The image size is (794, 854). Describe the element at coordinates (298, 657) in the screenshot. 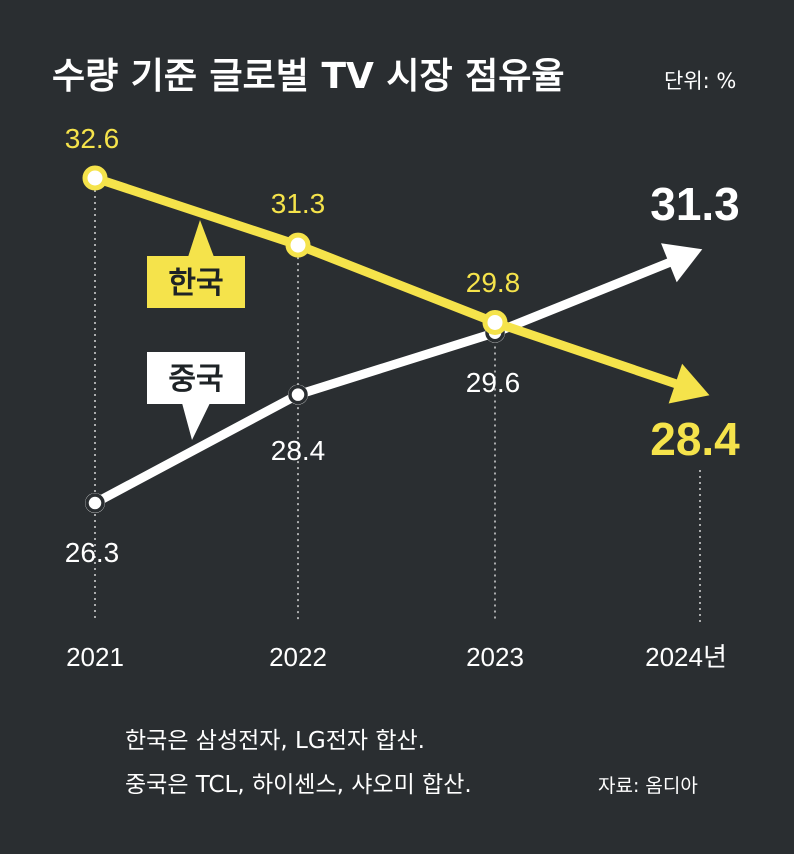

I see `x-tick-label: 2022` at that location.